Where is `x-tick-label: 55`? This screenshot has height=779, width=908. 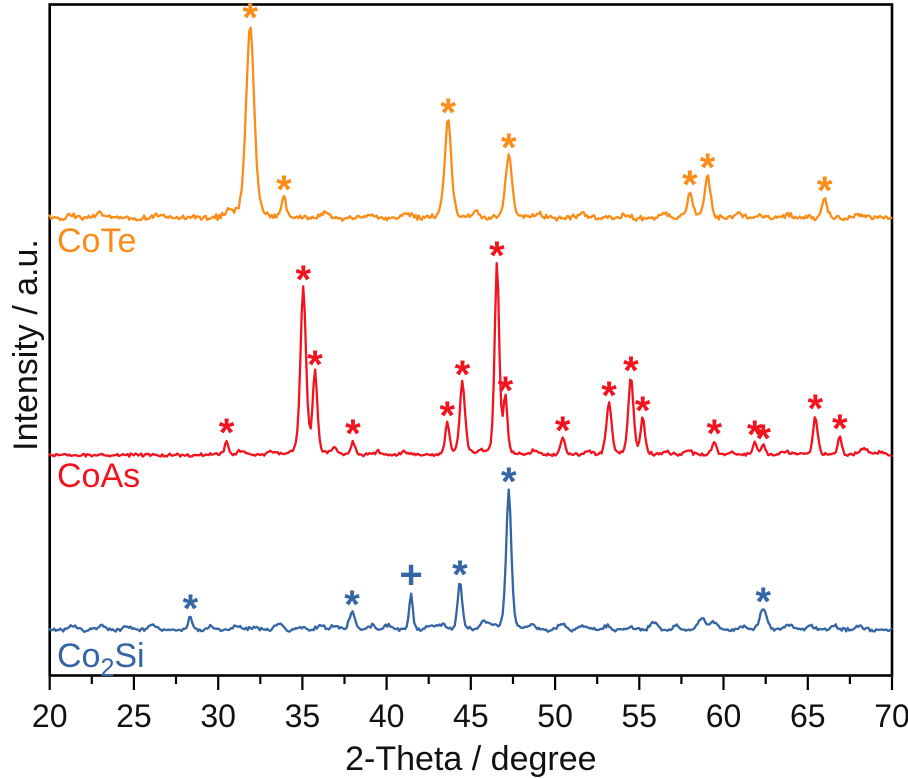 x-tick-label: 55 is located at coordinates (640, 716).